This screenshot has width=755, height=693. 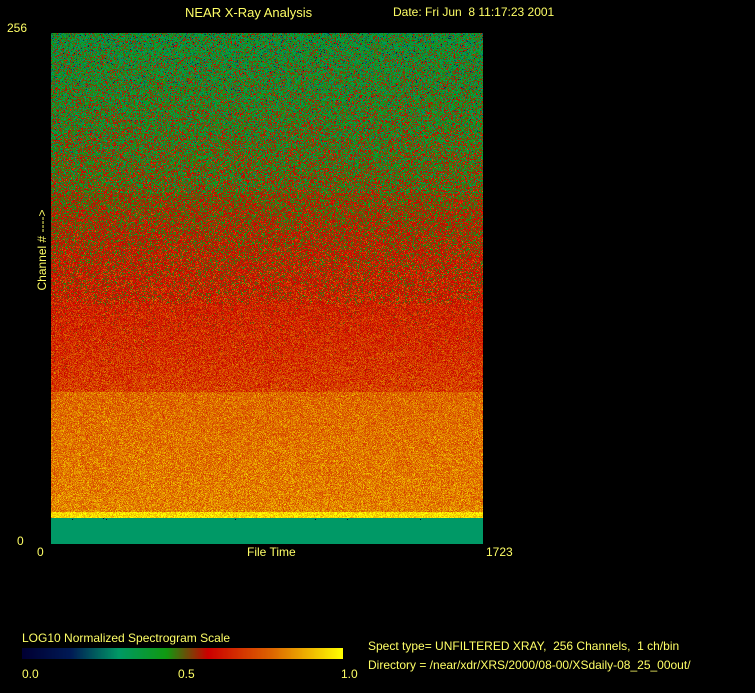 I want to click on x-tick-min: 0, so click(x=40, y=552).